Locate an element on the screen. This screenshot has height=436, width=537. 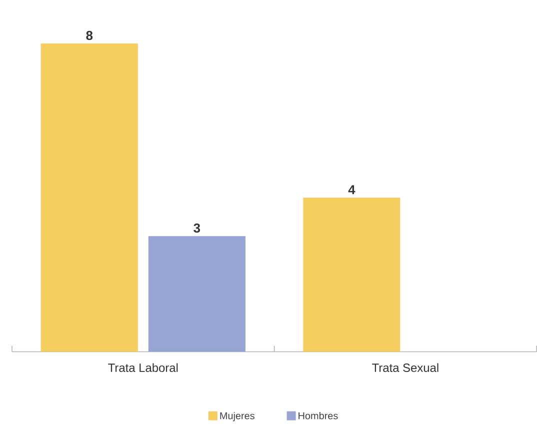
data-label: 3 is located at coordinates (197, 228).